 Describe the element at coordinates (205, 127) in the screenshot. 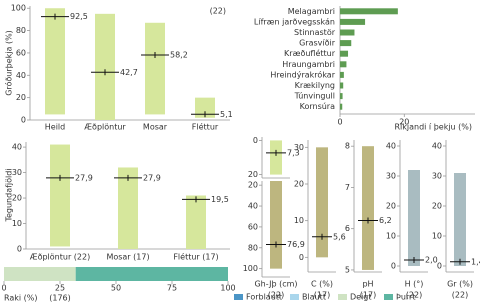

I see `category-label: Fléttur` at that location.